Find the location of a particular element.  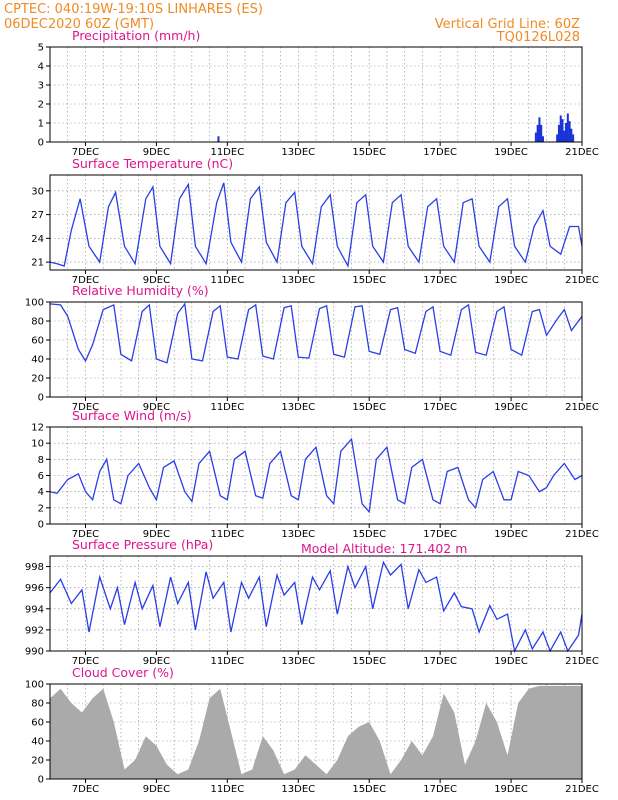

rh-ytick-label: 80 is located at coordinates (37, 322).